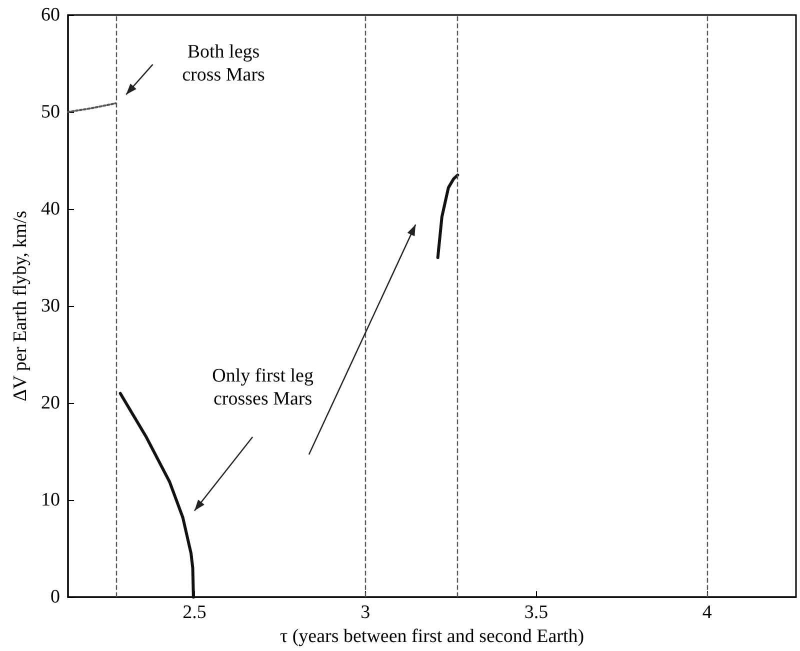 The height and width of the screenshot is (651, 800). Describe the element at coordinates (194, 613) in the screenshot. I see `x-tick-label: 2.5` at that location.